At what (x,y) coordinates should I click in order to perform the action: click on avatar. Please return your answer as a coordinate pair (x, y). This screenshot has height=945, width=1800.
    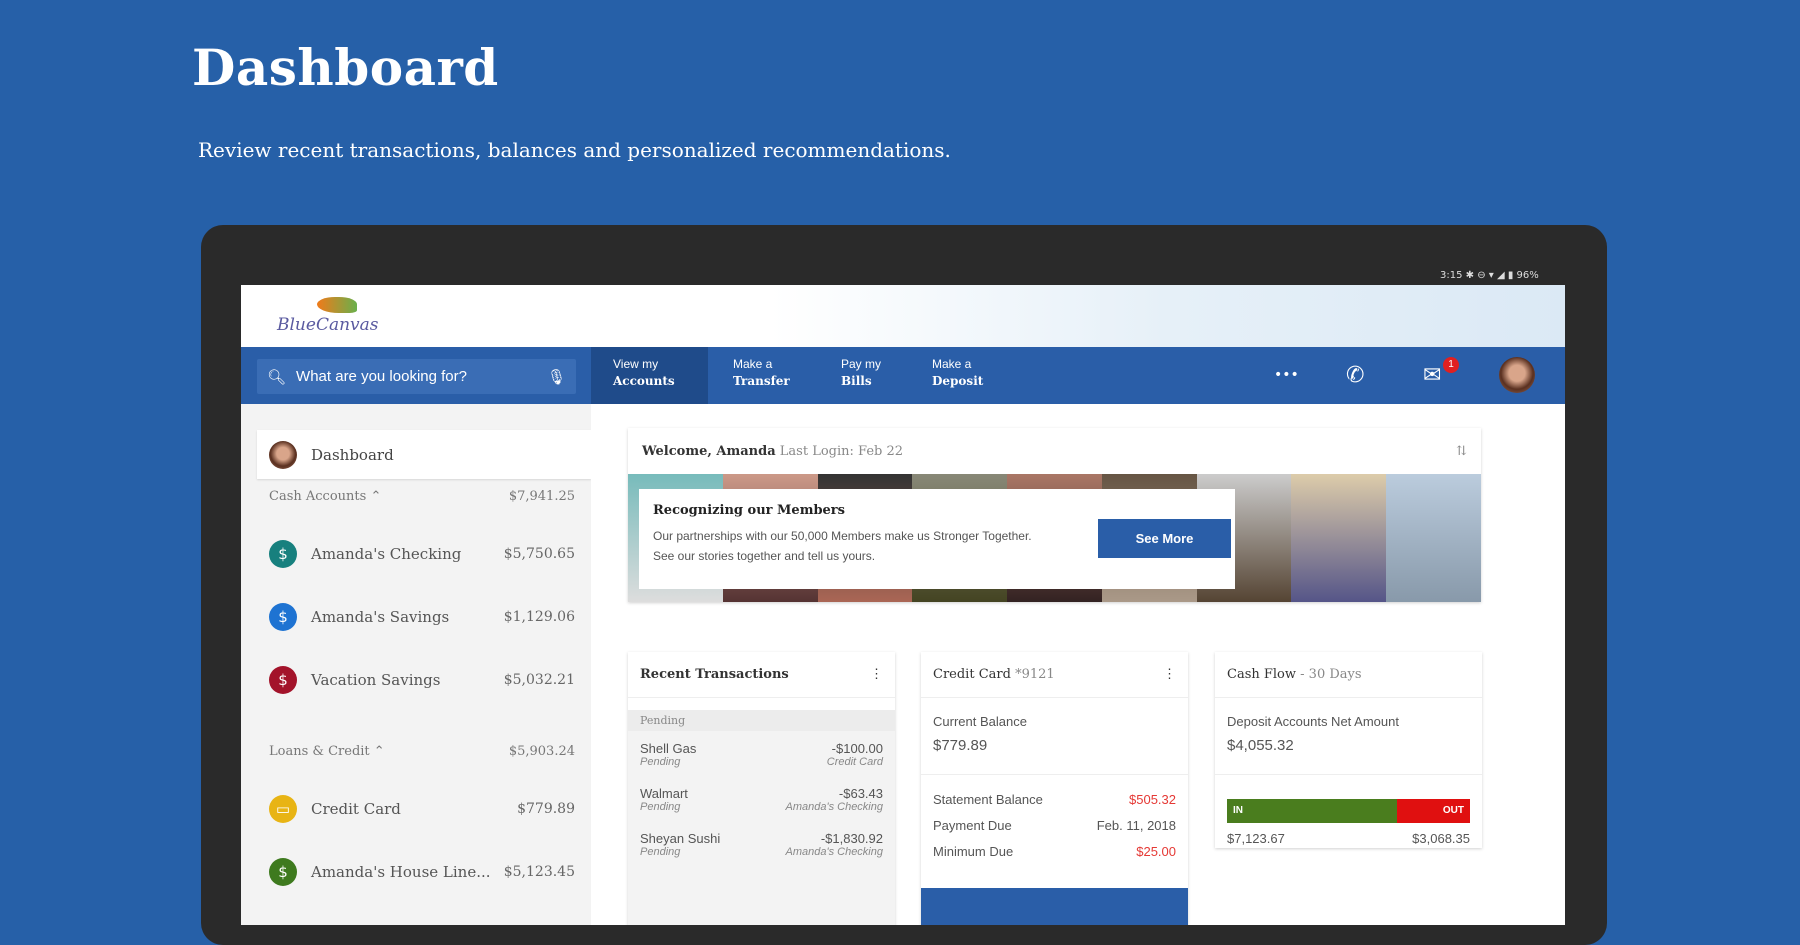
    Looking at the image, I should click on (283, 454).